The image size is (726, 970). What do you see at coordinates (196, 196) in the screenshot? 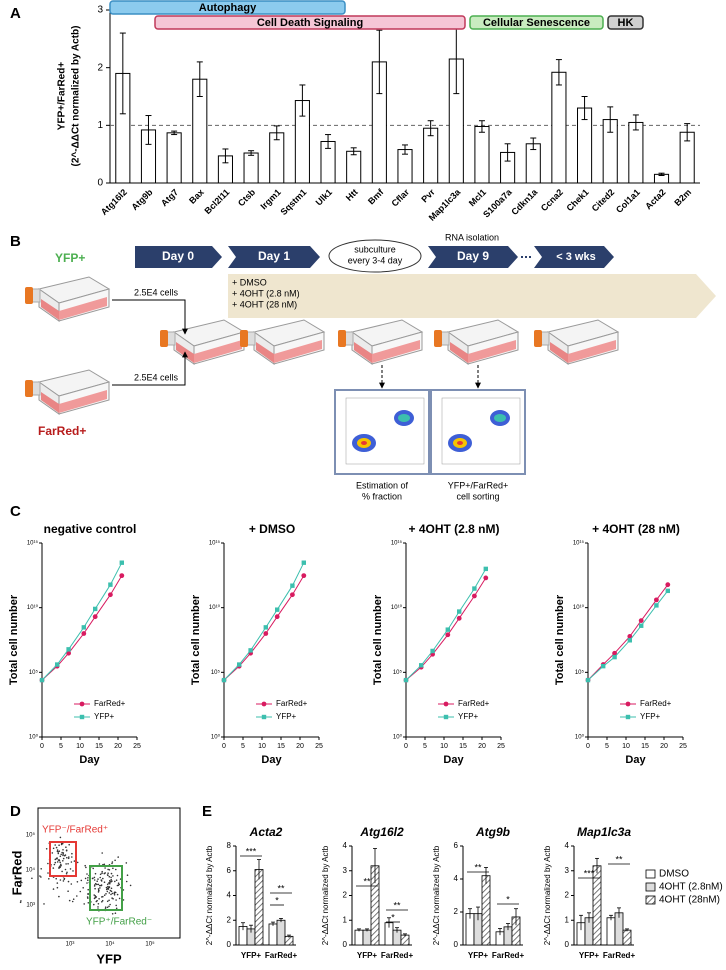
I see `x-tick-label: Bax` at bounding box center [196, 196].